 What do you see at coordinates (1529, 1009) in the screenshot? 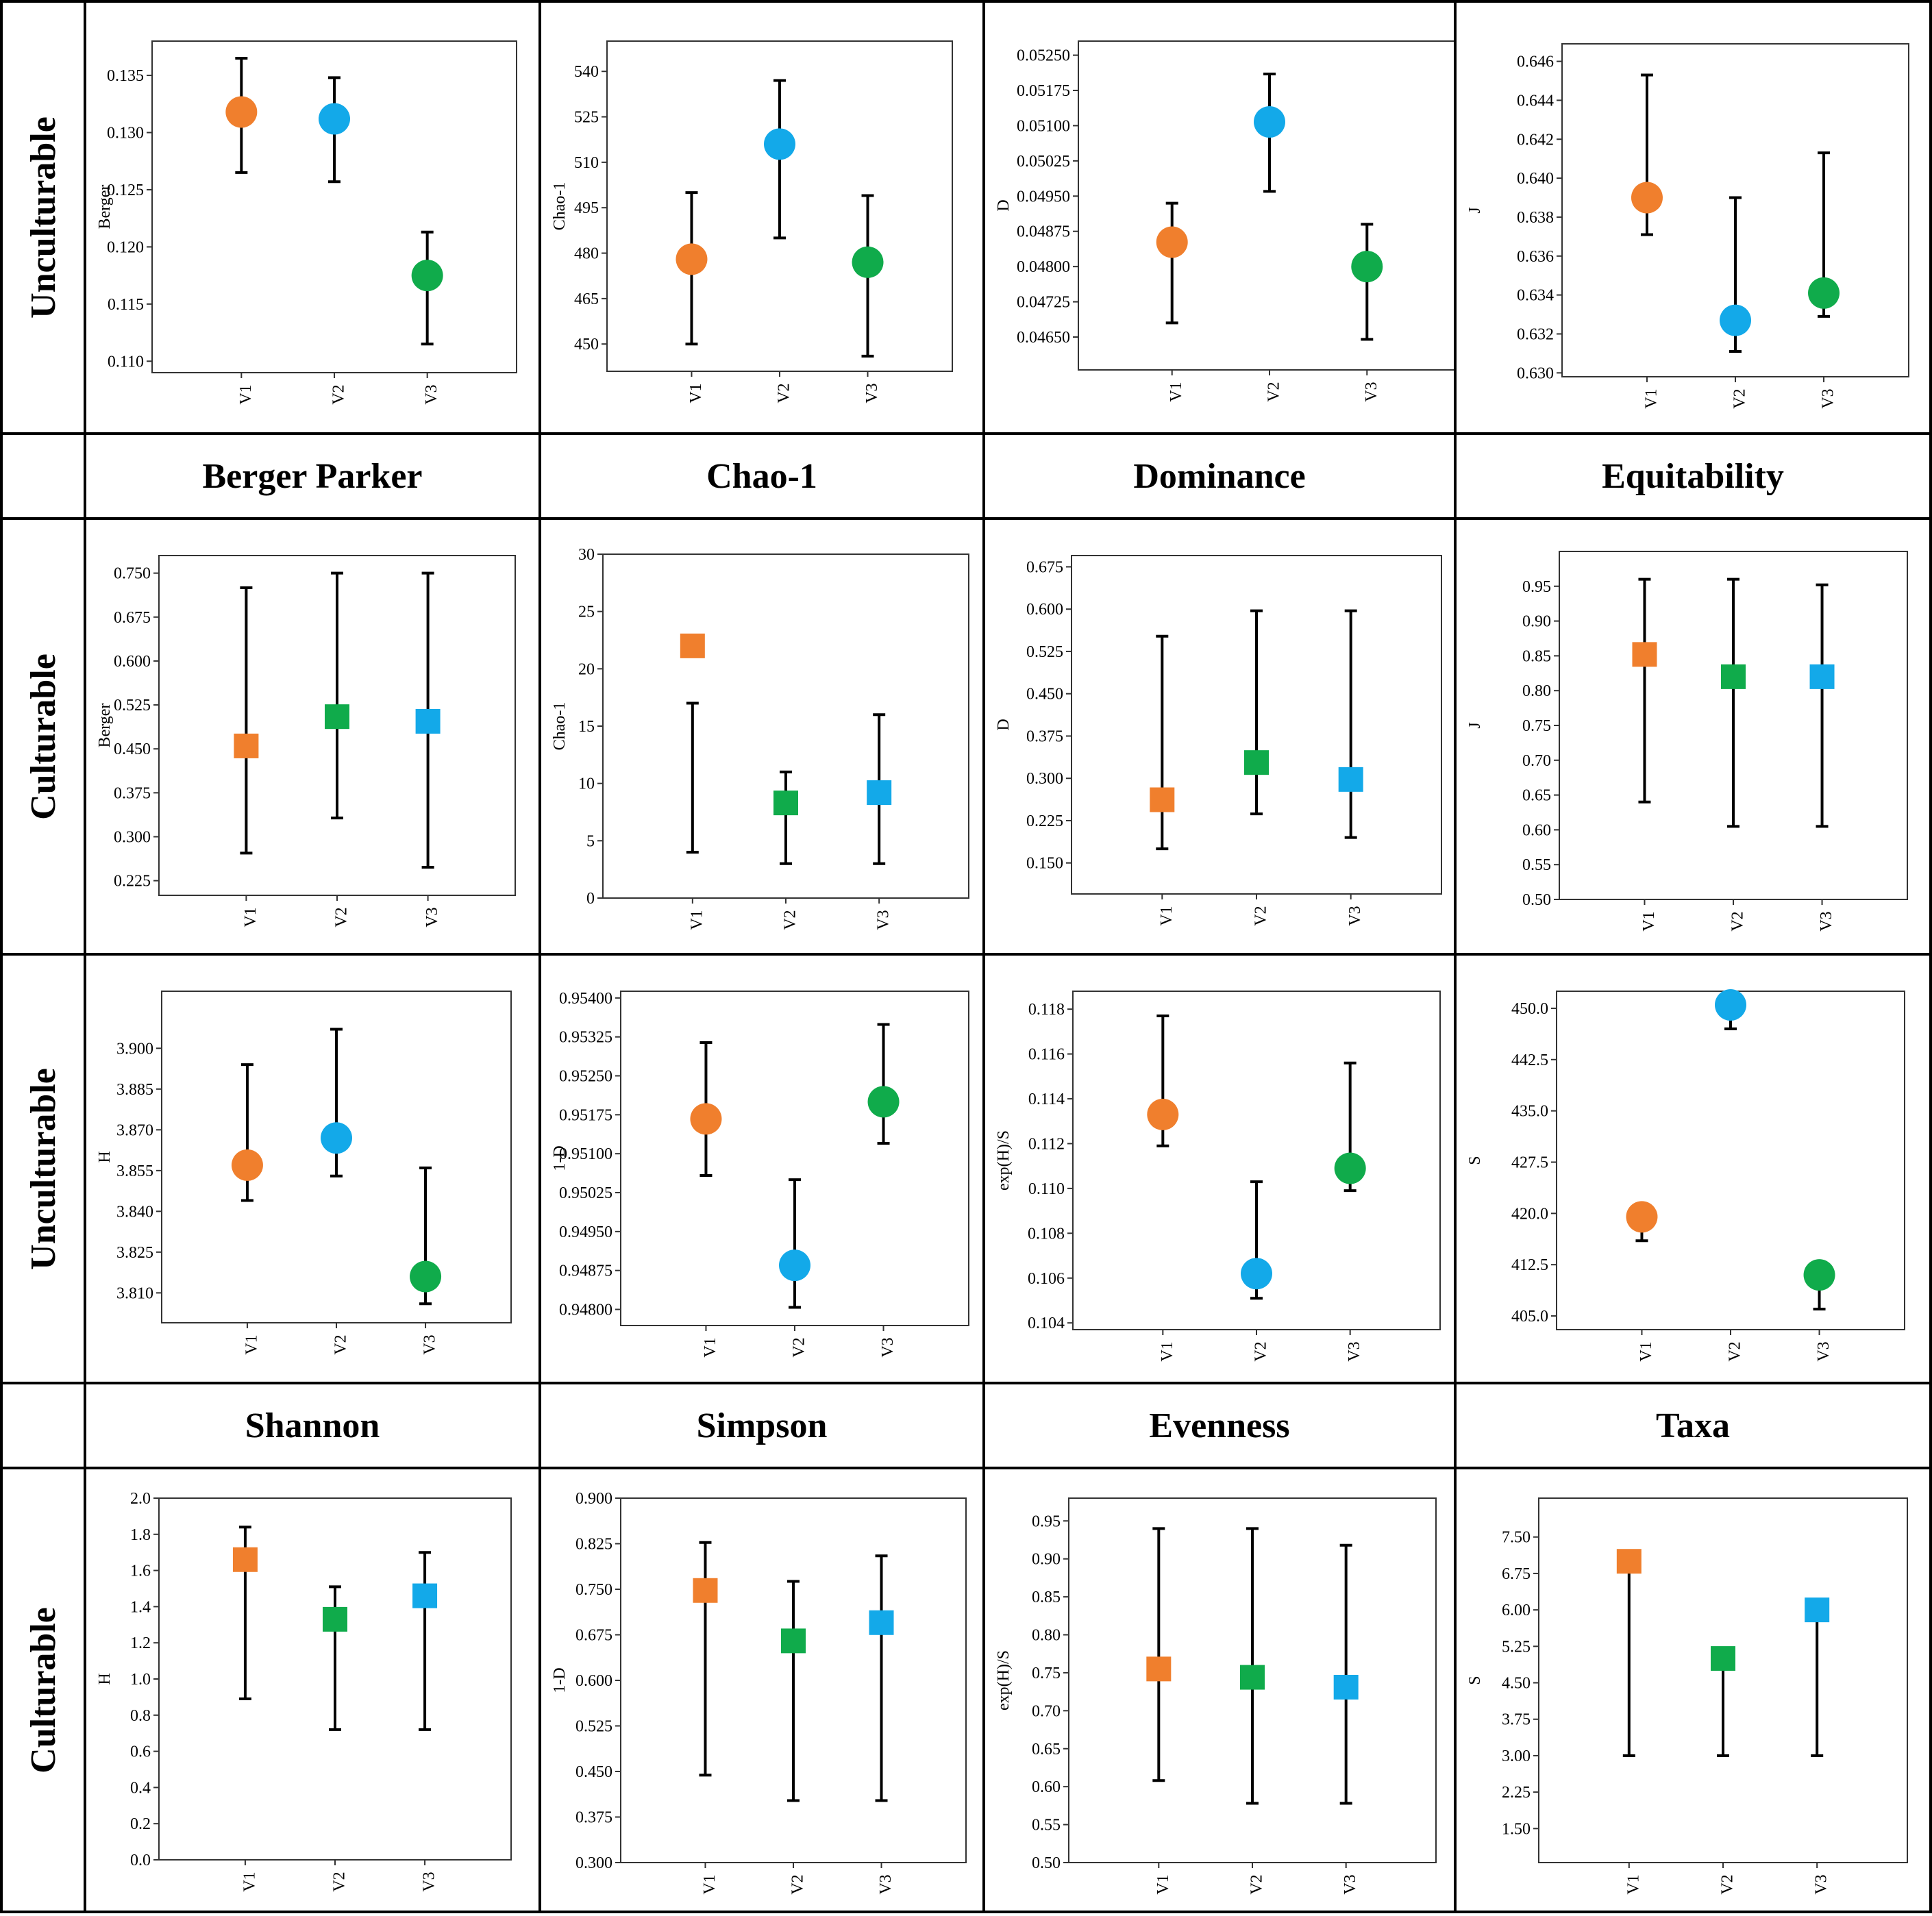
I see `y-tick-label: 450.0` at bounding box center [1529, 1009].